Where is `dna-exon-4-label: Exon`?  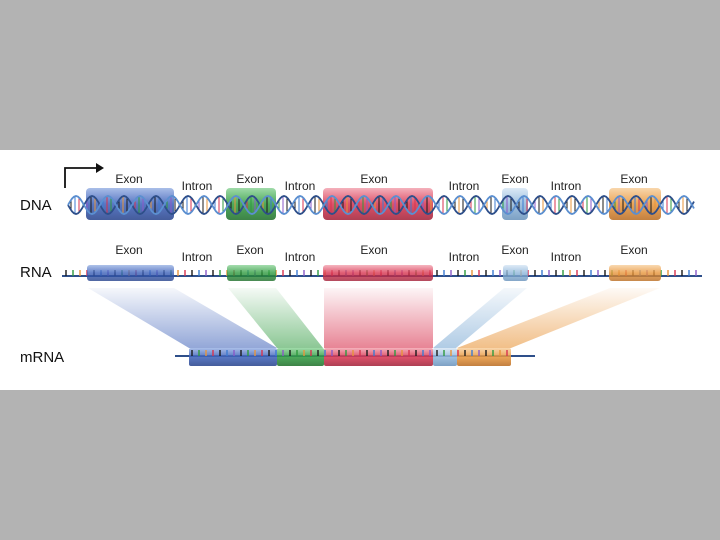
dna-exon-4-label: Exon is located at coordinates (514, 179).